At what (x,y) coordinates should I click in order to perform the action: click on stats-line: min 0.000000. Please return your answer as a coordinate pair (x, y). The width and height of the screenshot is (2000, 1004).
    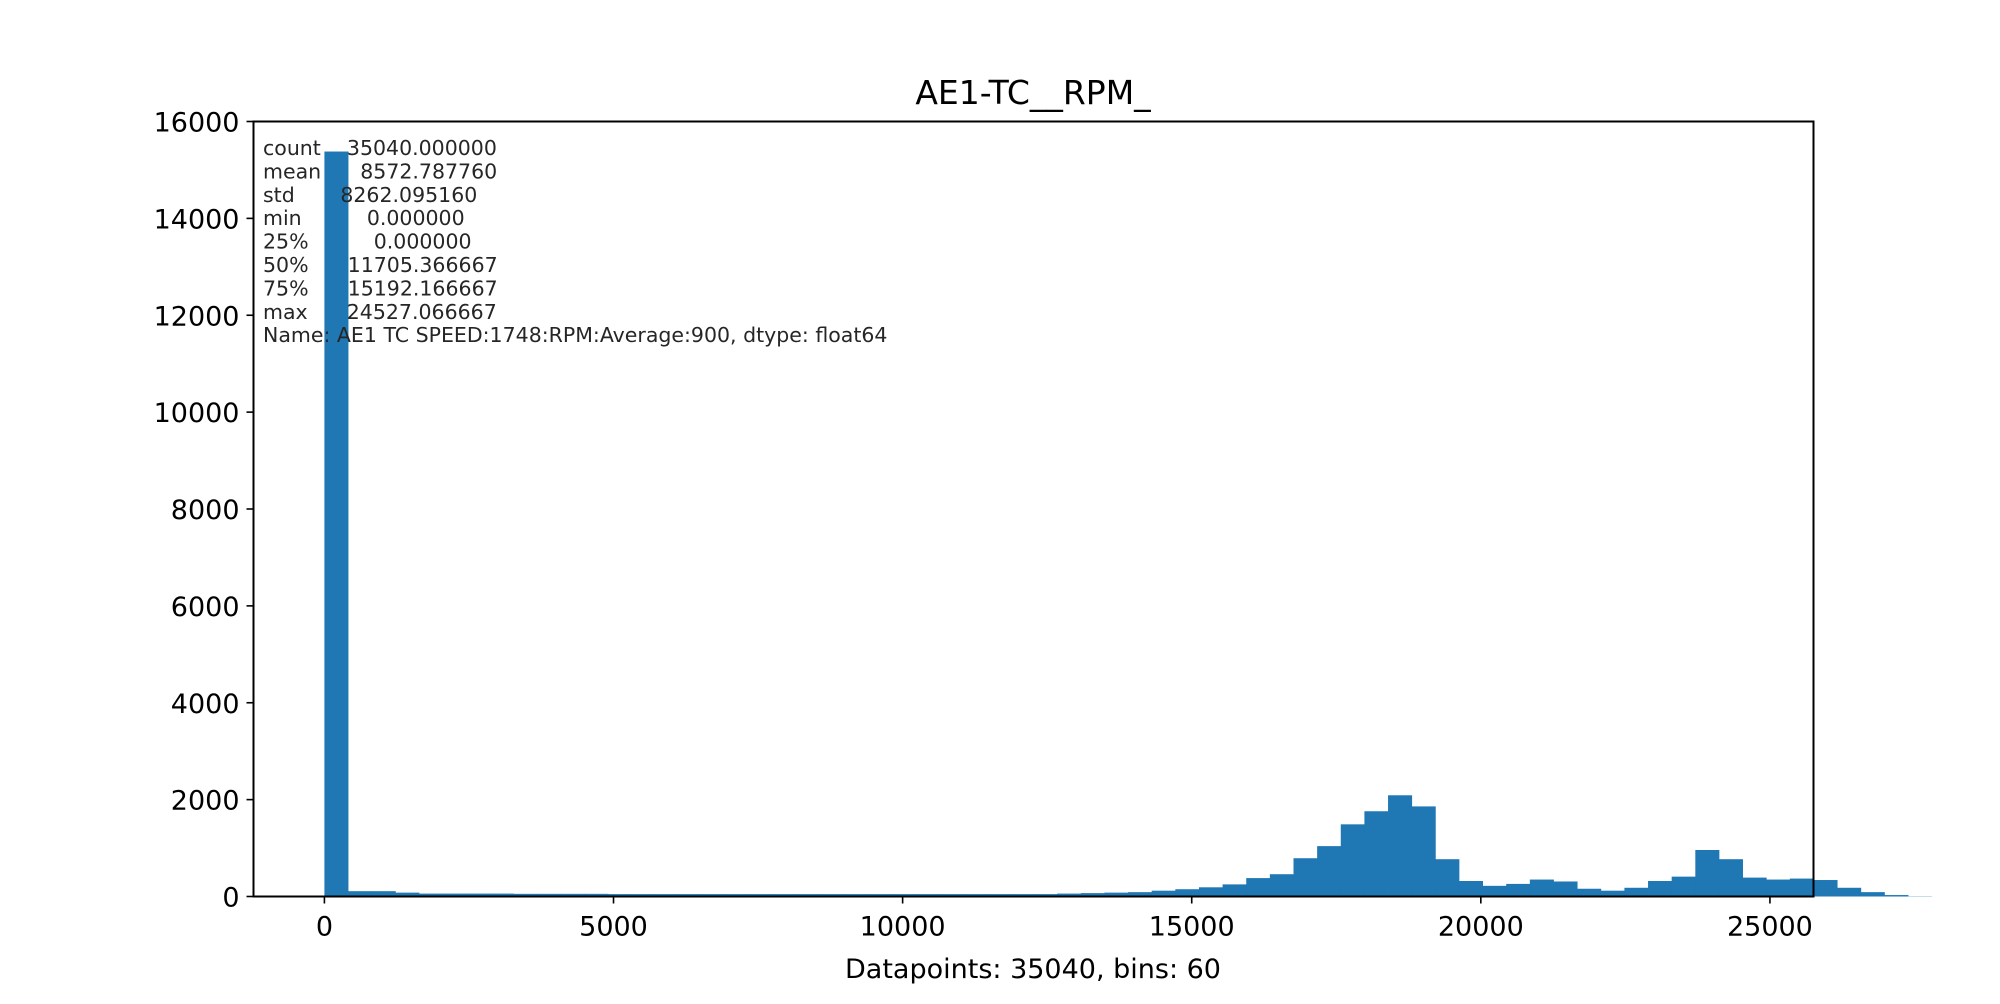
    Looking at the image, I should click on (364, 218).